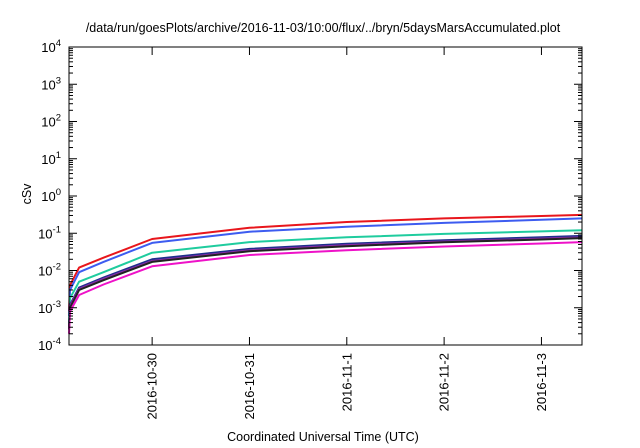 This screenshot has height=448, width=640. What do you see at coordinates (541, 382) in the screenshot?
I see `x-tick-label: 2016-11-3` at bounding box center [541, 382].